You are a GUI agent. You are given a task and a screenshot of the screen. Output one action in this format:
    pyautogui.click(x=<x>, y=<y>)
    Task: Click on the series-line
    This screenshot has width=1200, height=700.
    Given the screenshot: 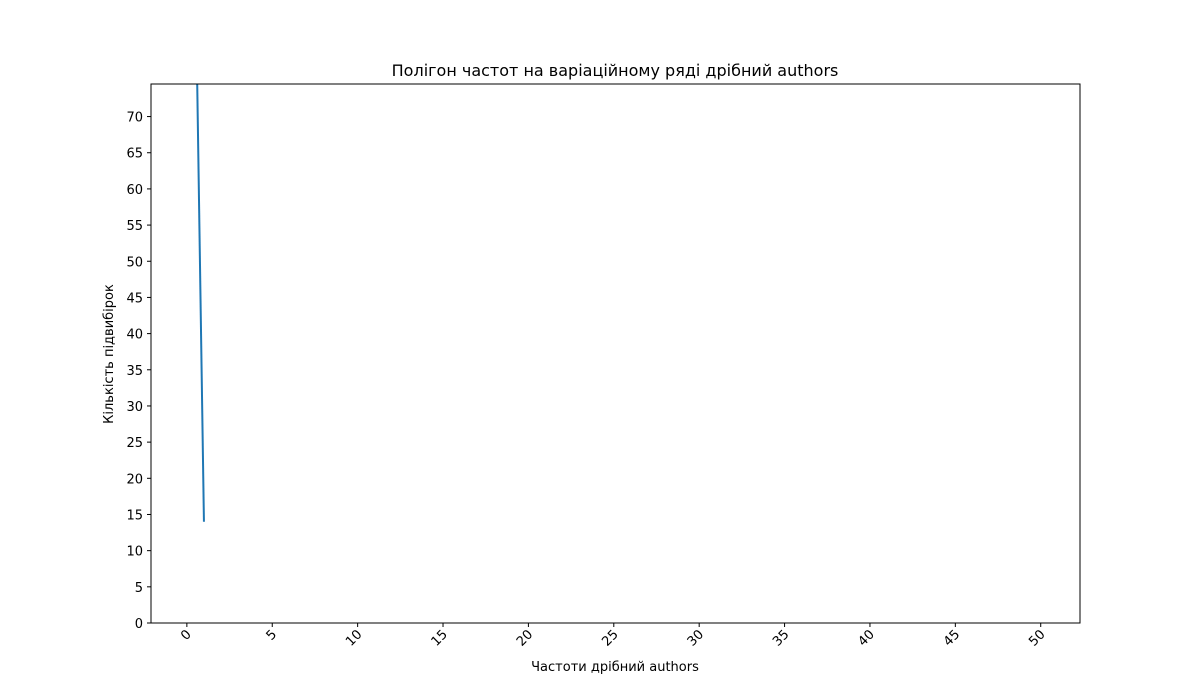 What is the action you would take?
    pyautogui.click(x=200, y=303)
    